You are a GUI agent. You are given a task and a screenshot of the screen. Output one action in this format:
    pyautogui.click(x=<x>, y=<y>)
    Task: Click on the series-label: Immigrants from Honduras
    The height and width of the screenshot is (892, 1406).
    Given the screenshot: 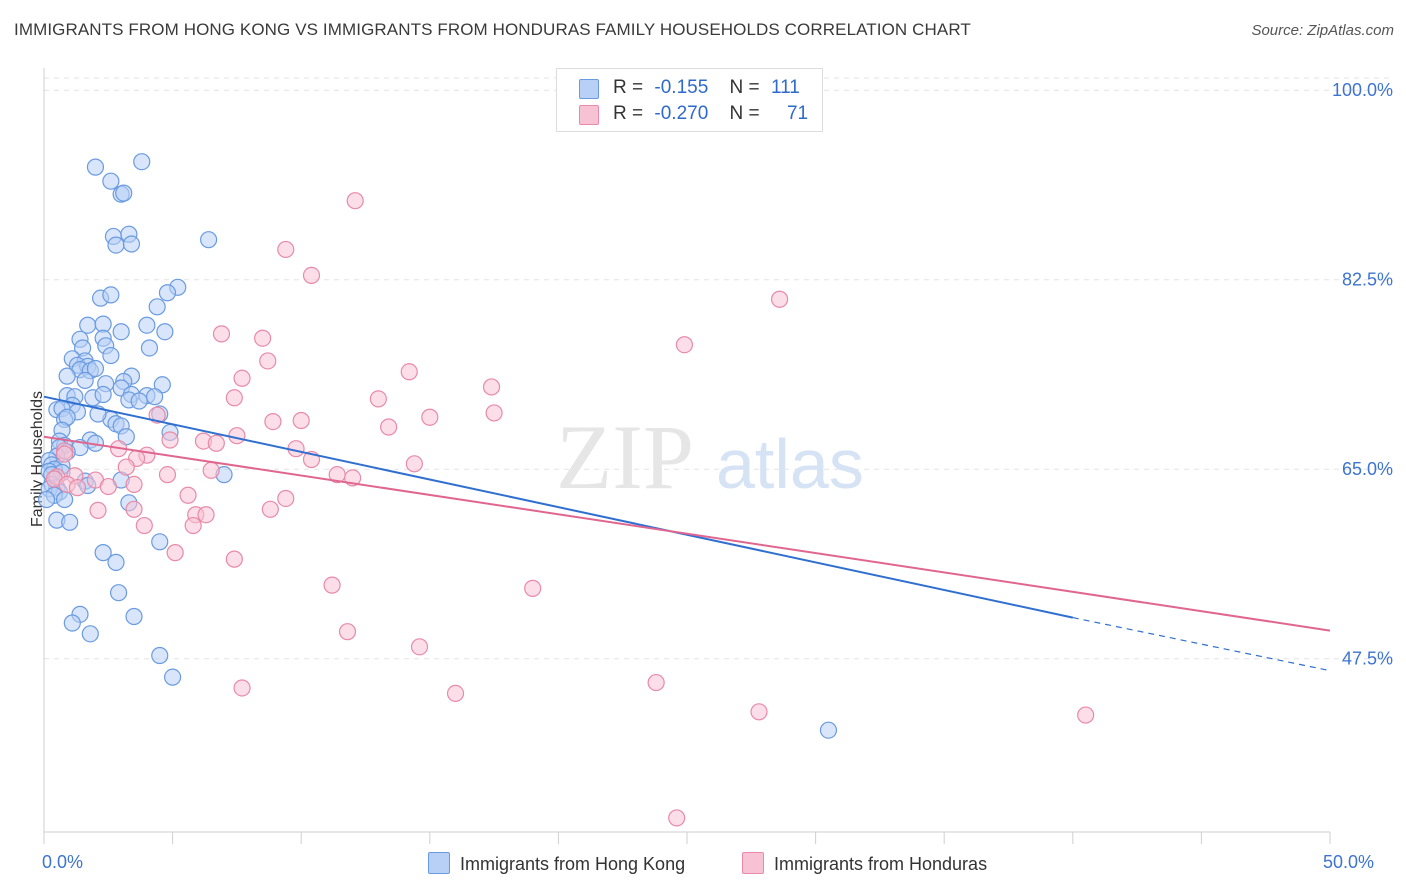 What is the action you would take?
    pyautogui.click(x=881, y=864)
    